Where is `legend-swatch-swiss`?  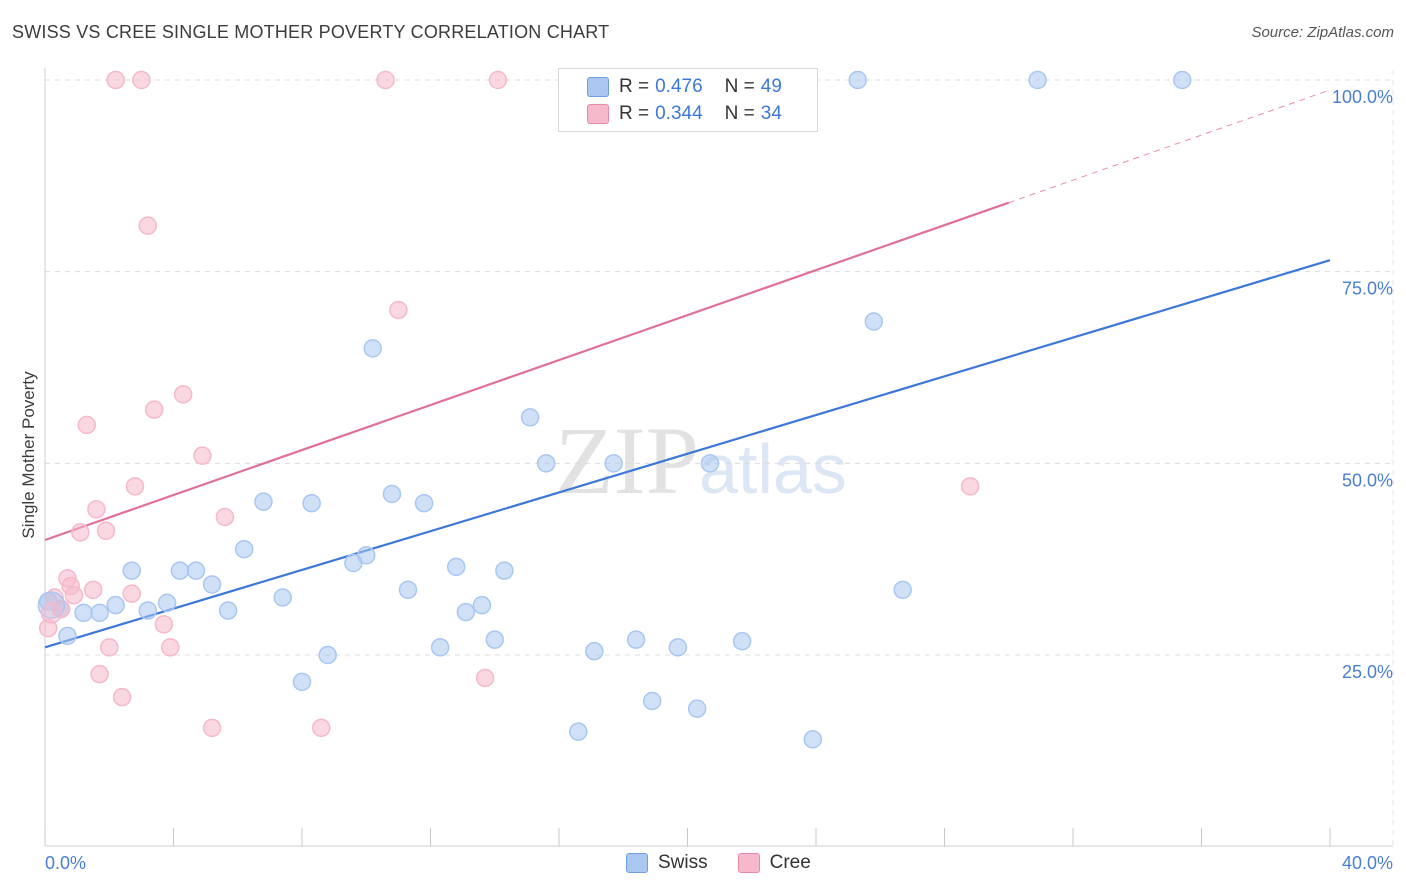
legend-swatch-swiss is located at coordinates (598, 87).